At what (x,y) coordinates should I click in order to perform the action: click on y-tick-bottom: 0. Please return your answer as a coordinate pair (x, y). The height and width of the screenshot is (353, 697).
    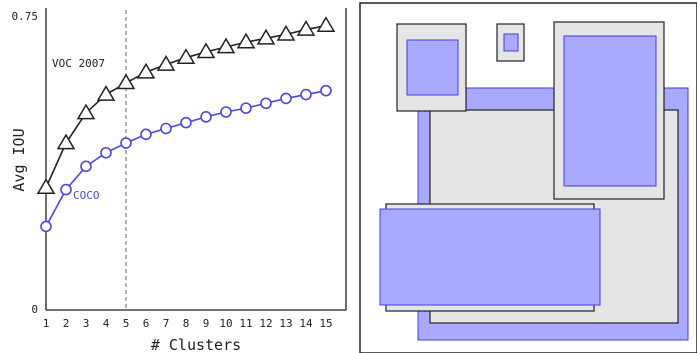
    Looking at the image, I should click on (34, 309).